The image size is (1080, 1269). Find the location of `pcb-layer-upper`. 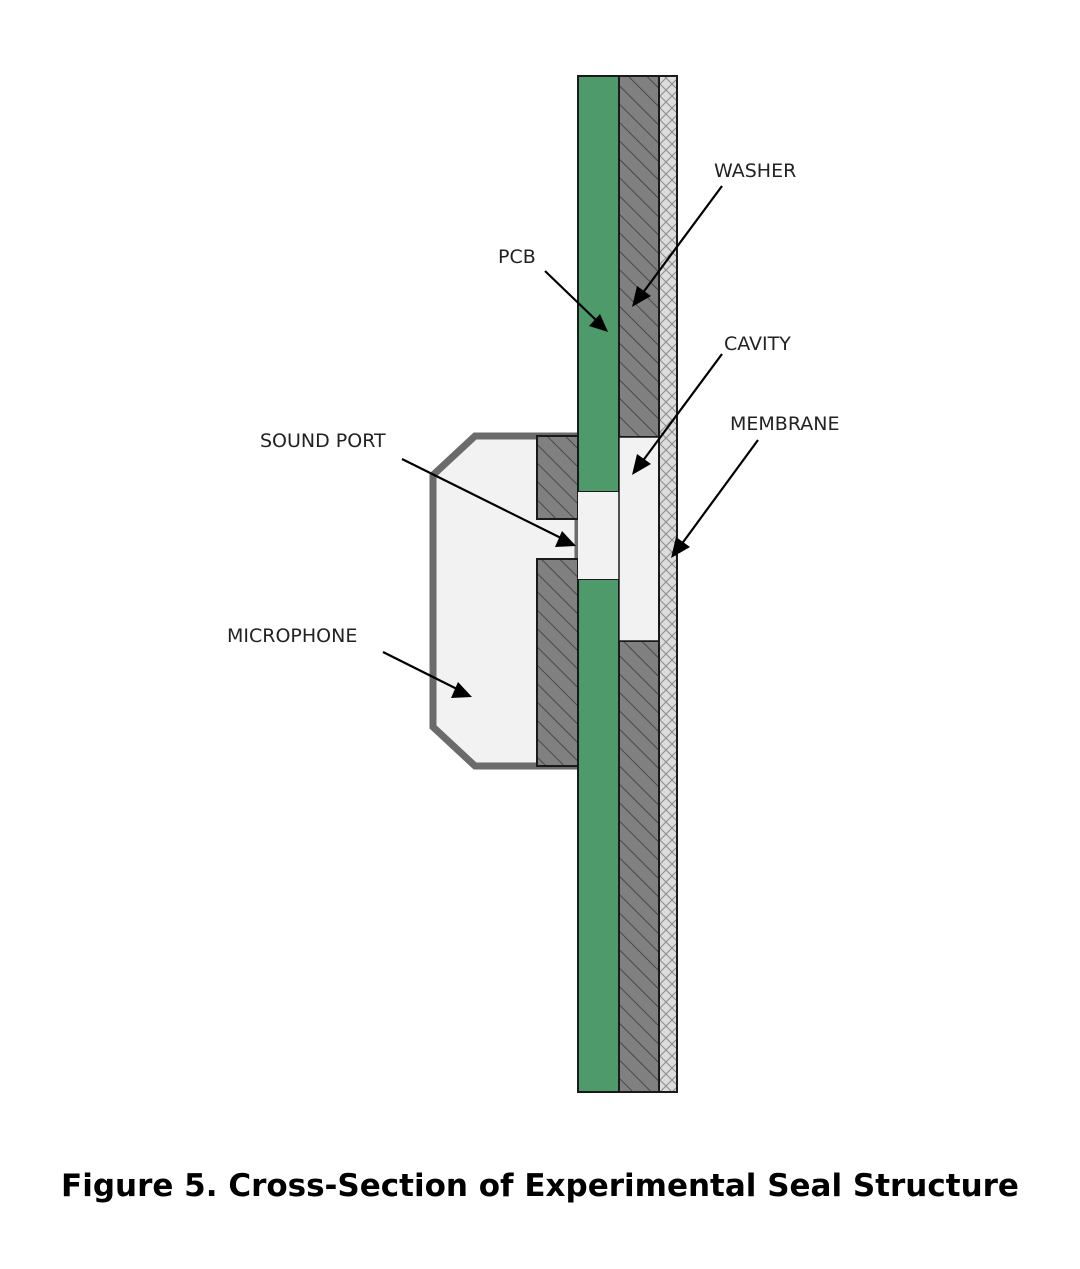

pcb-layer-upper is located at coordinates (598, 284).